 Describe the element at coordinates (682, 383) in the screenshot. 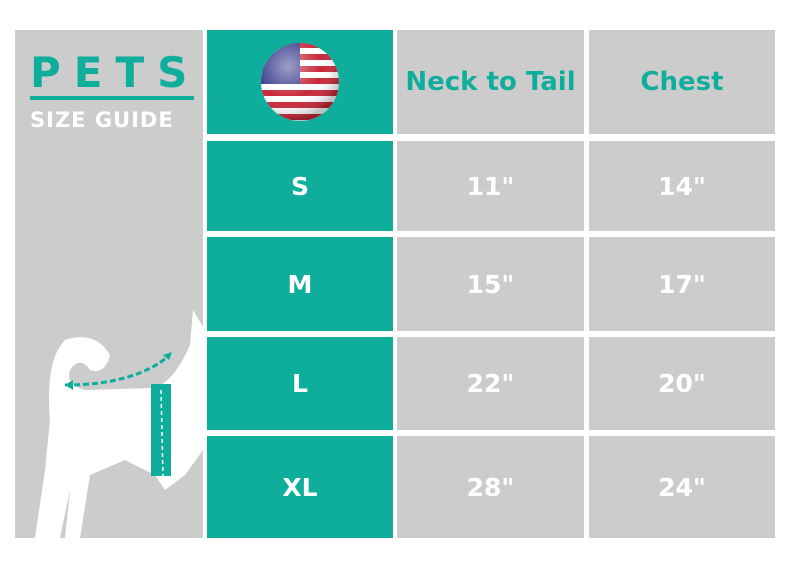

I see `cell-chest: 20"` at that location.